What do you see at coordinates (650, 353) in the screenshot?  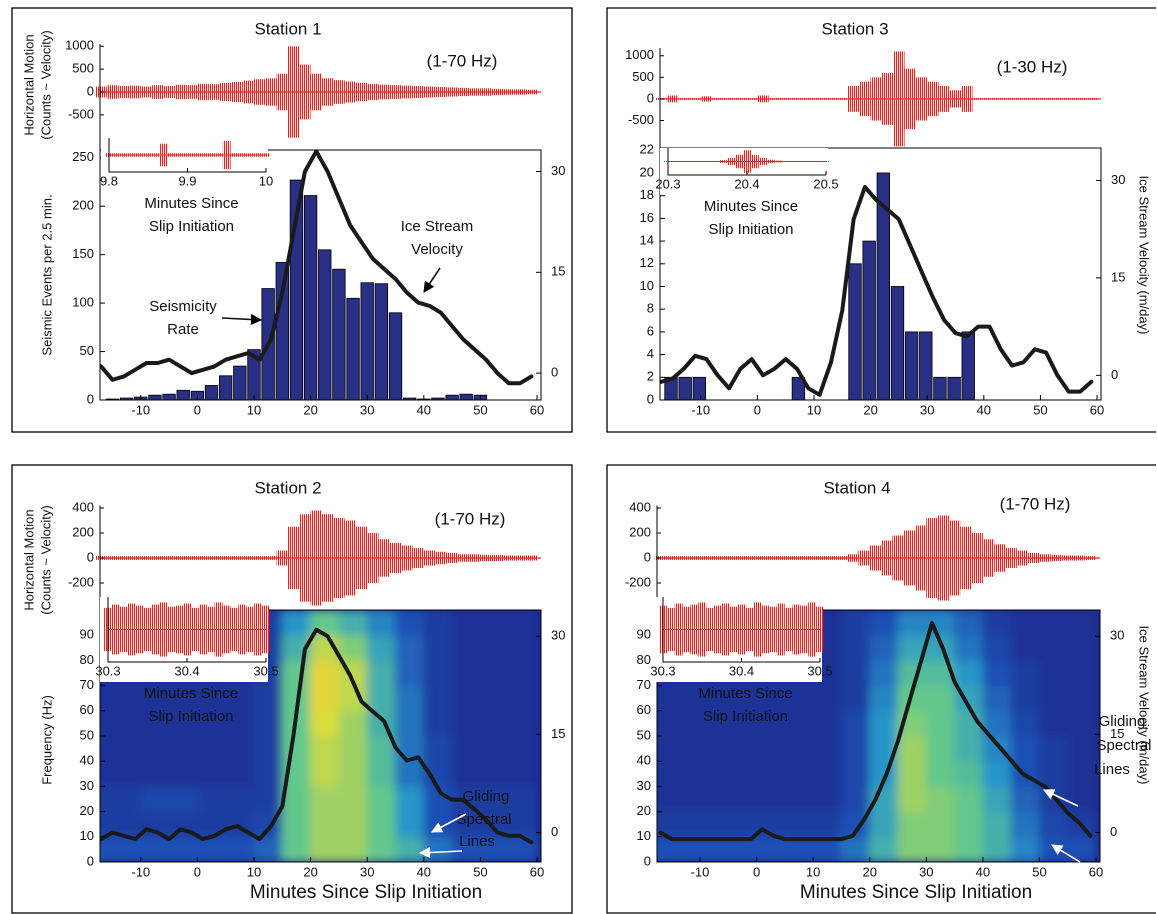 I see `y-tick-label: 4` at bounding box center [650, 353].